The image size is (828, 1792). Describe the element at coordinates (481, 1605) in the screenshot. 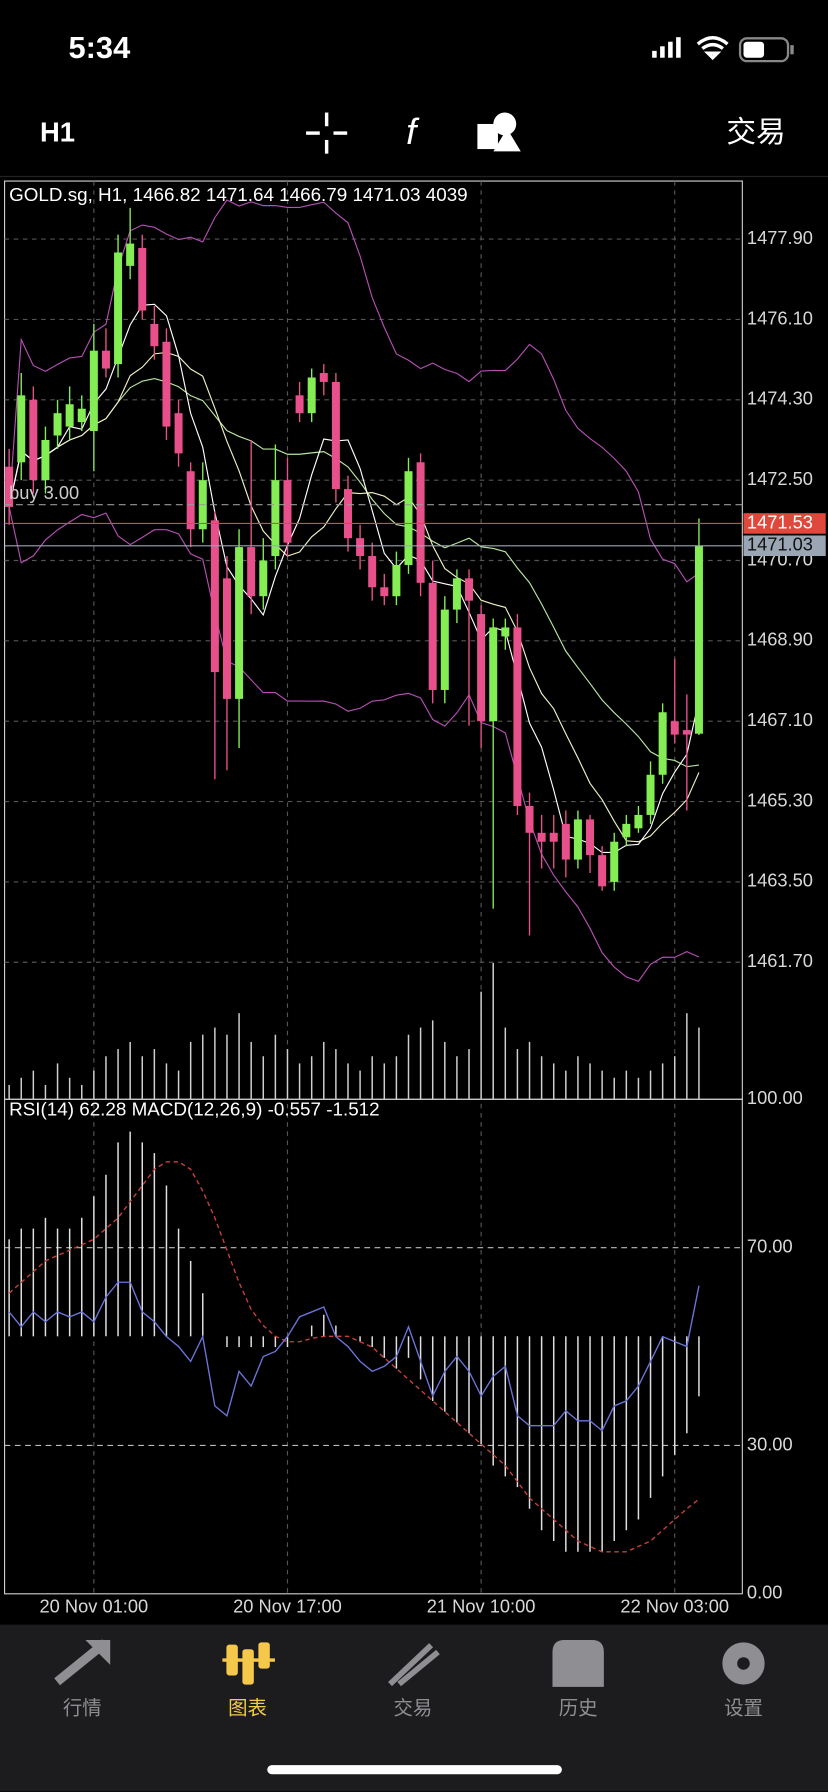

I see `x-tick-label: 21 Nov 10:00` at that location.